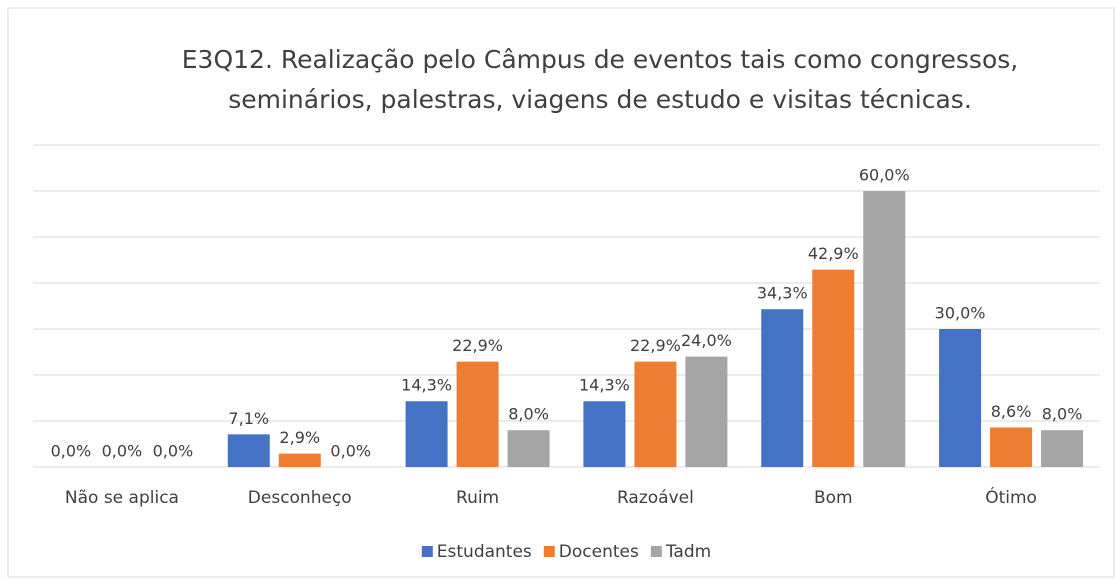 This screenshot has height=579, width=1116. I want to click on x-tick-label: Não se aplica, so click(122, 498).